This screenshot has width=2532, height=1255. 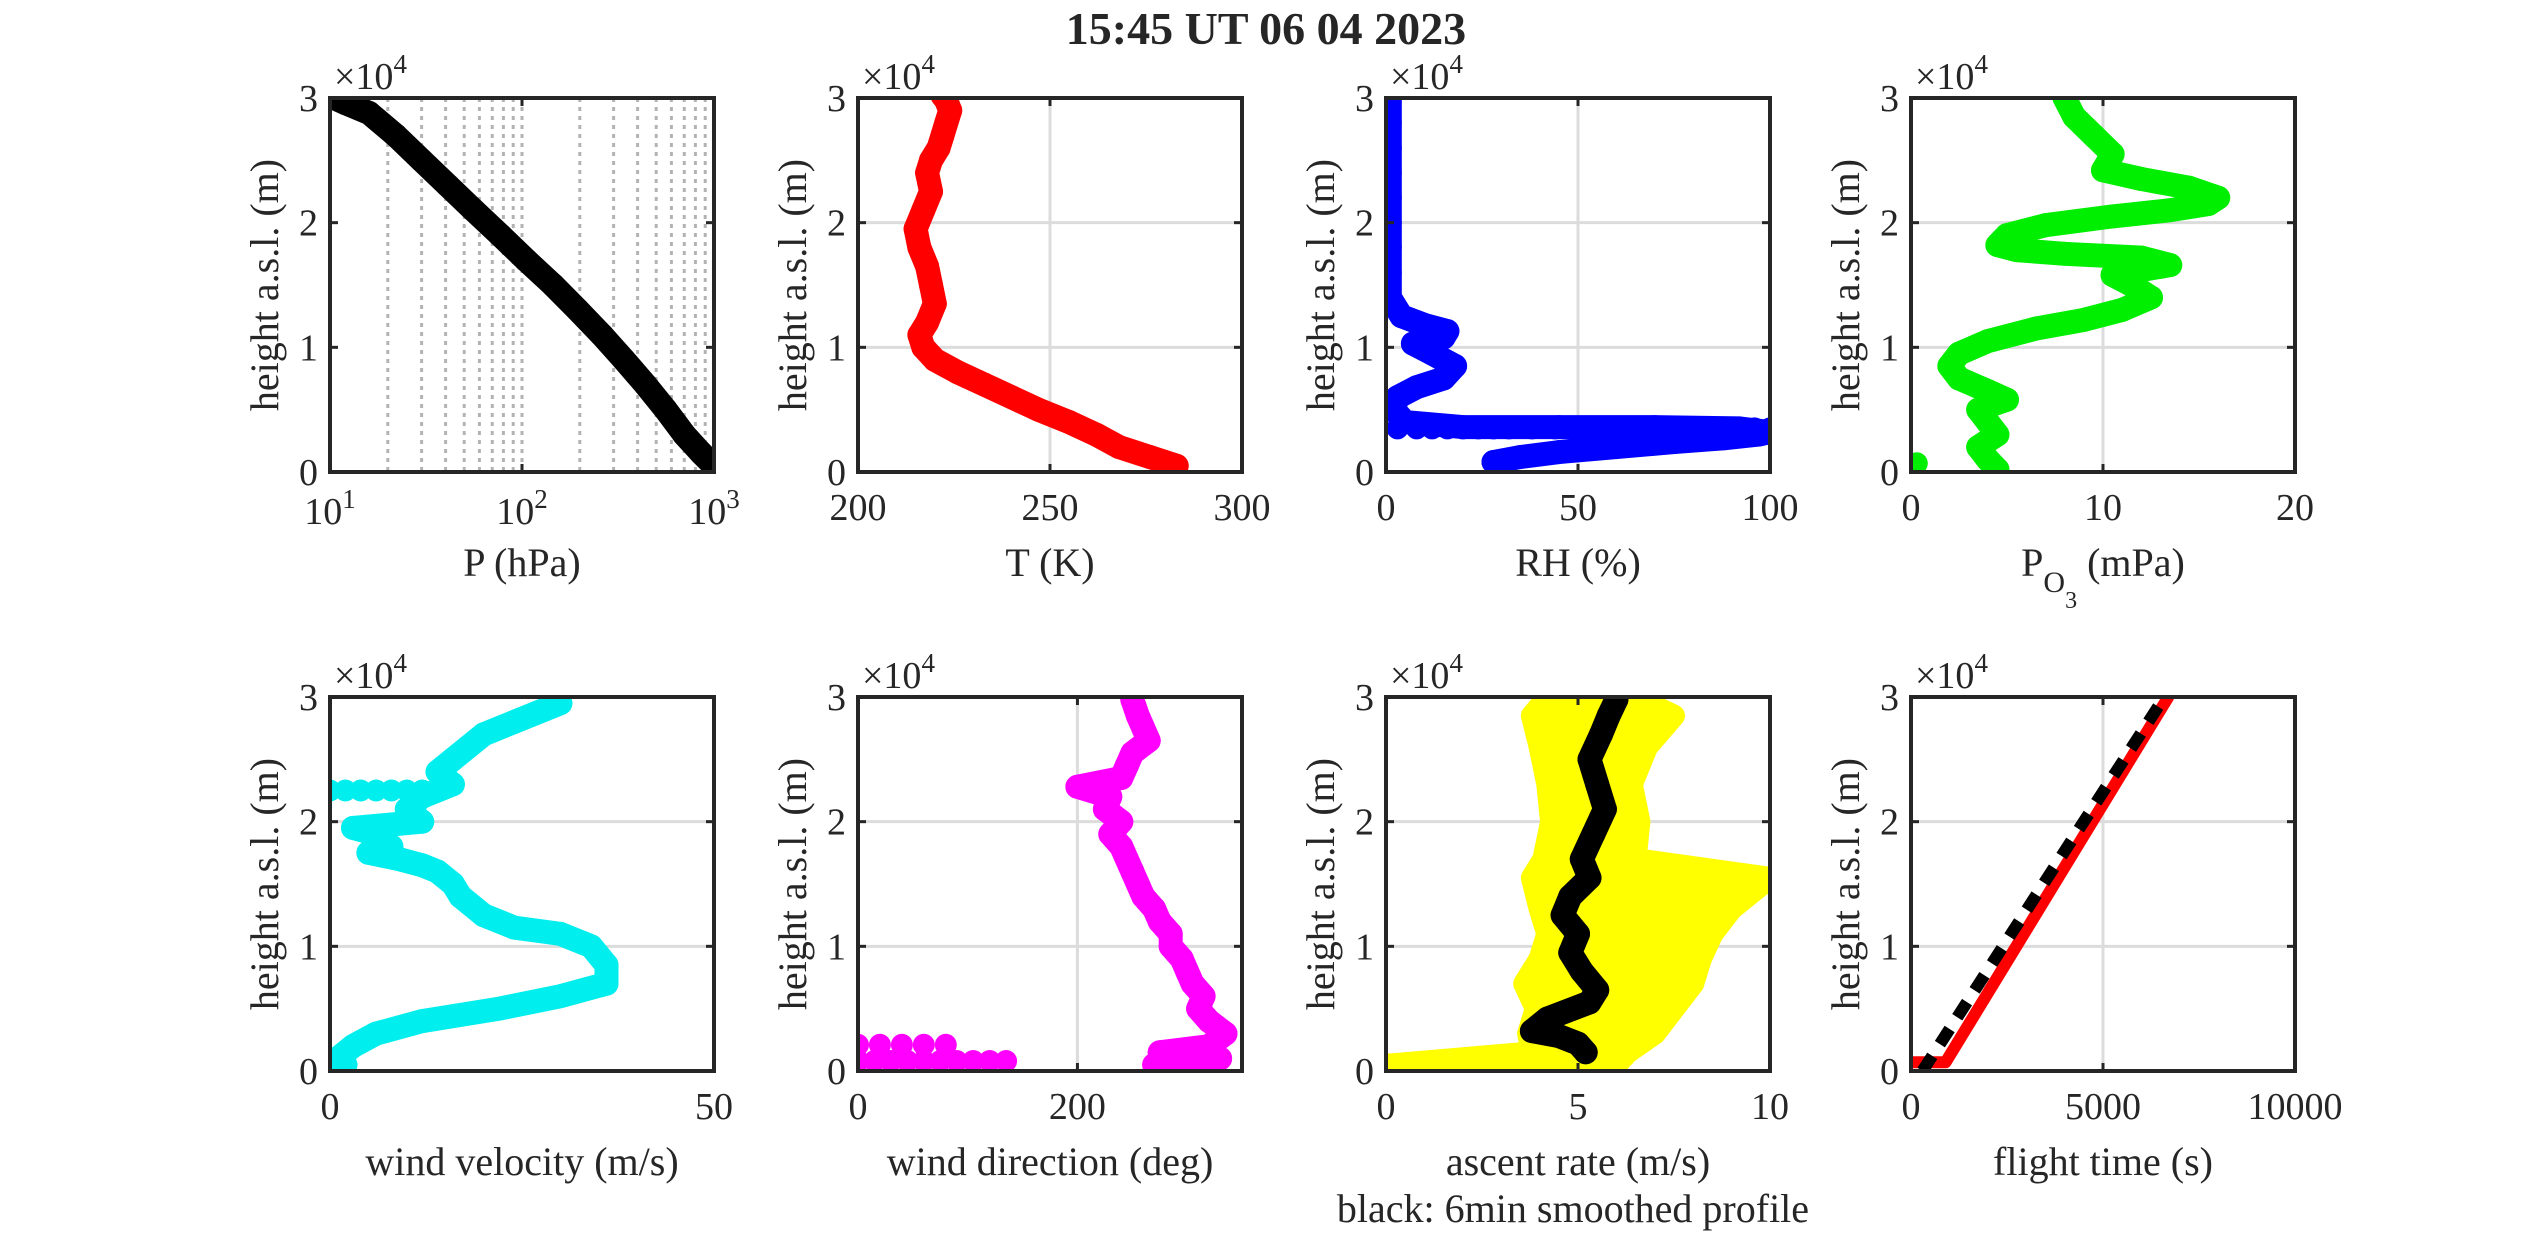 What do you see at coordinates (1770, 508) in the screenshot?
I see `x-tick-label: 100` at bounding box center [1770, 508].